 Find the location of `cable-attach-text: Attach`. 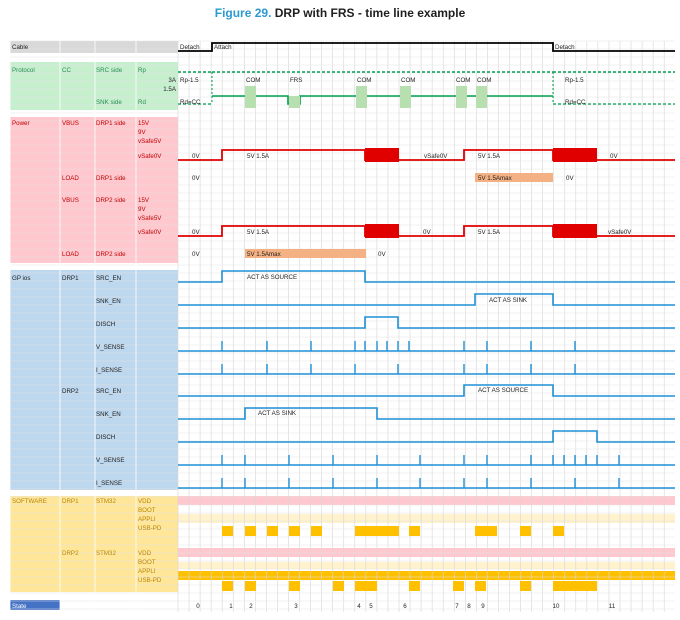

cable-attach-text: Attach is located at coordinates (223, 47).